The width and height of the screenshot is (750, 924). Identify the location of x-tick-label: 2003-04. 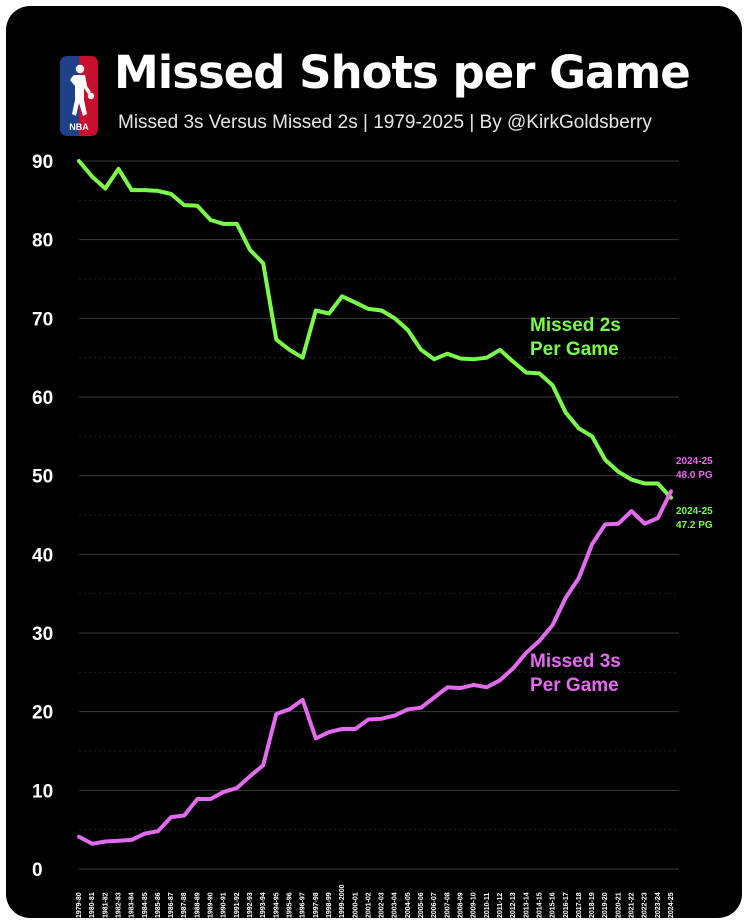
(395, 905).